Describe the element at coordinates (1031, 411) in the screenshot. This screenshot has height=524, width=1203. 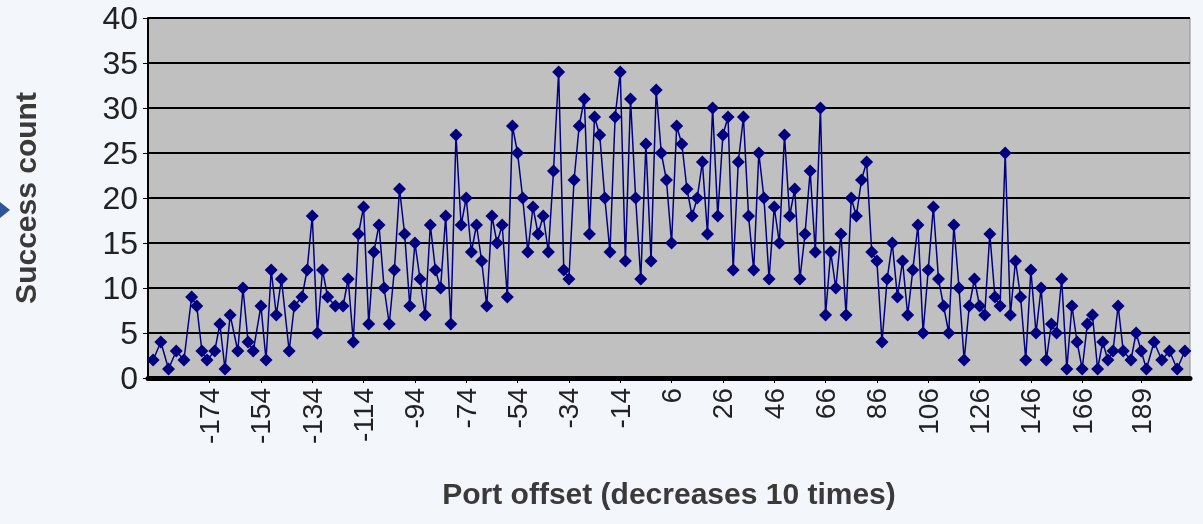
I see `x-tick-label: 146` at that location.